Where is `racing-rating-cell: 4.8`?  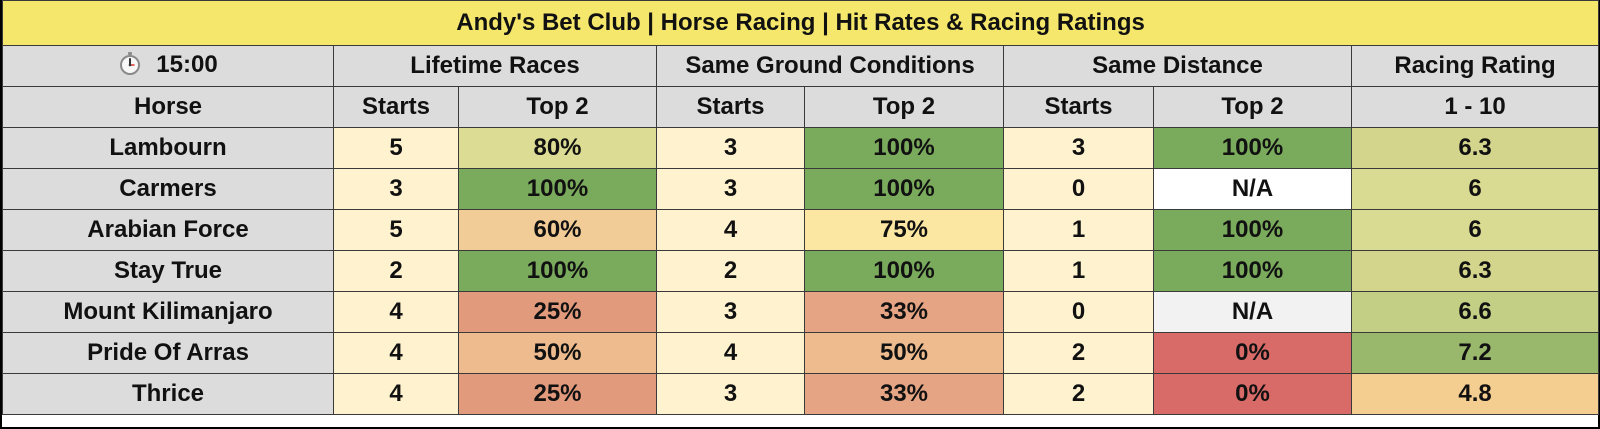 racing-rating-cell: 4.8 is located at coordinates (1475, 394).